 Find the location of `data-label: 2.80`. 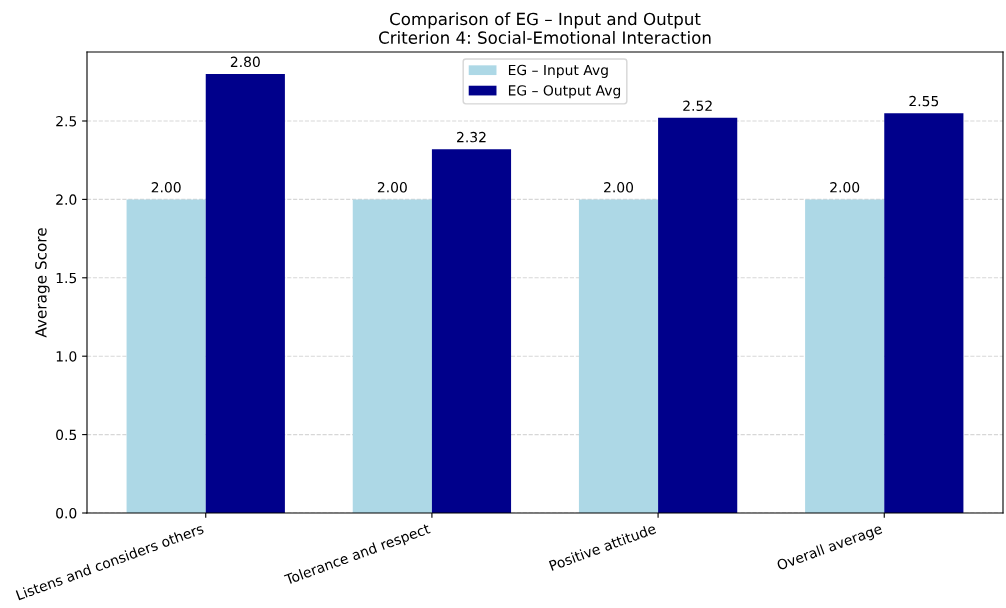

data-label: 2.80 is located at coordinates (245, 62).